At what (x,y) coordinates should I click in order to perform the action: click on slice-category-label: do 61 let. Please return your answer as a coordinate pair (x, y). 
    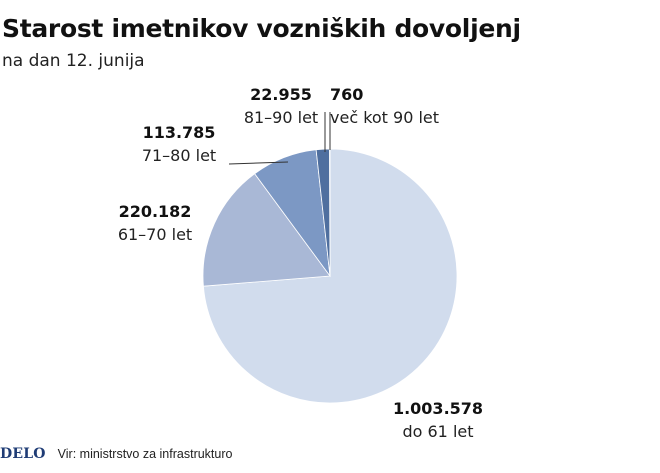
    Looking at the image, I should click on (437, 431).